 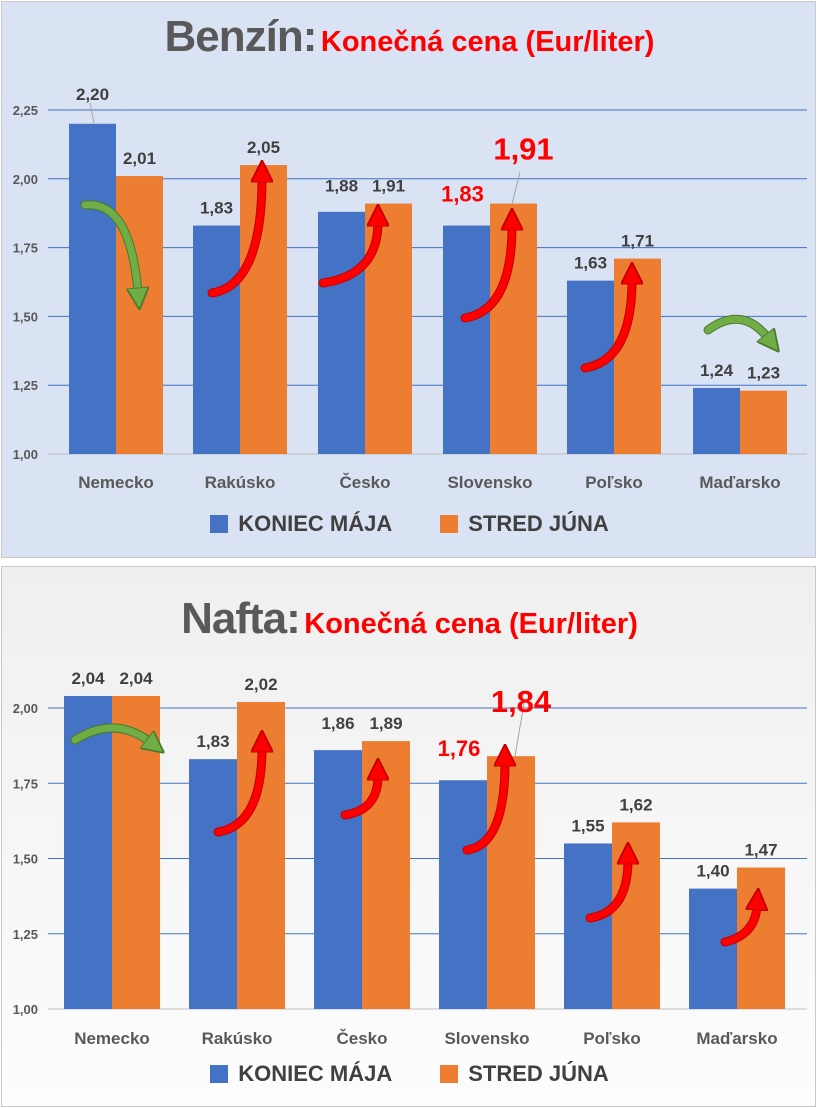 What do you see at coordinates (25, 110) in the screenshot?
I see `y-tick-label: 2,25` at bounding box center [25, 110].